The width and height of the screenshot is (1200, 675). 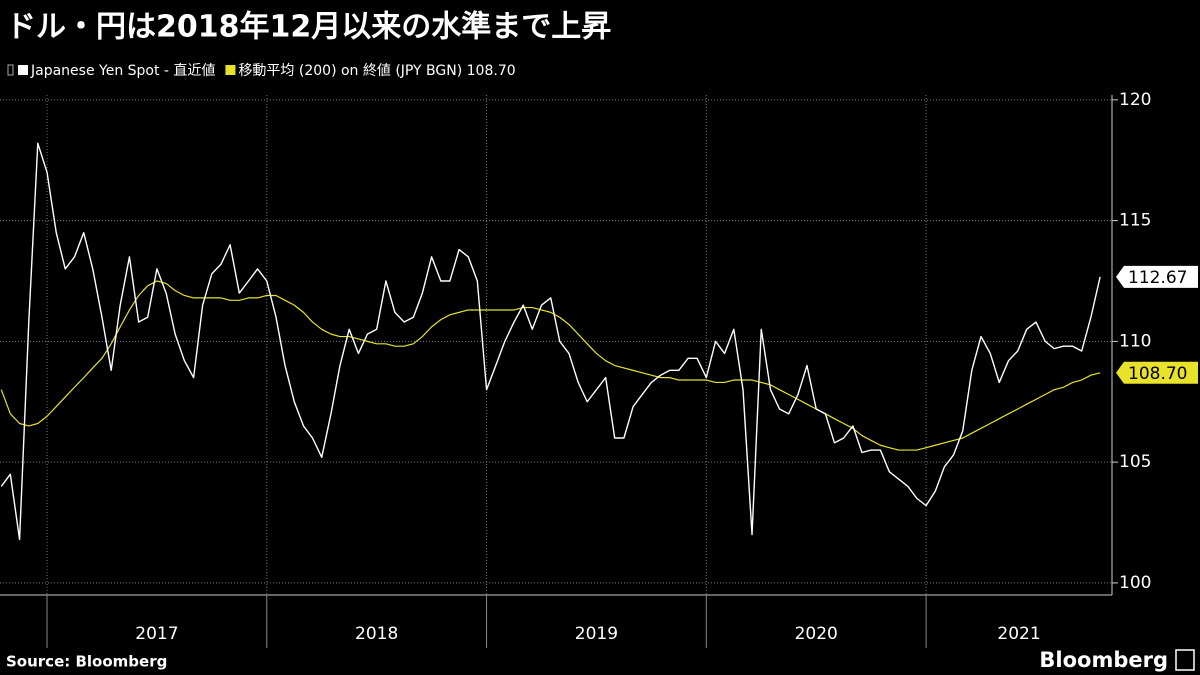 I want to click on x-tick-label: 2021, so click(x=1018, y=634).